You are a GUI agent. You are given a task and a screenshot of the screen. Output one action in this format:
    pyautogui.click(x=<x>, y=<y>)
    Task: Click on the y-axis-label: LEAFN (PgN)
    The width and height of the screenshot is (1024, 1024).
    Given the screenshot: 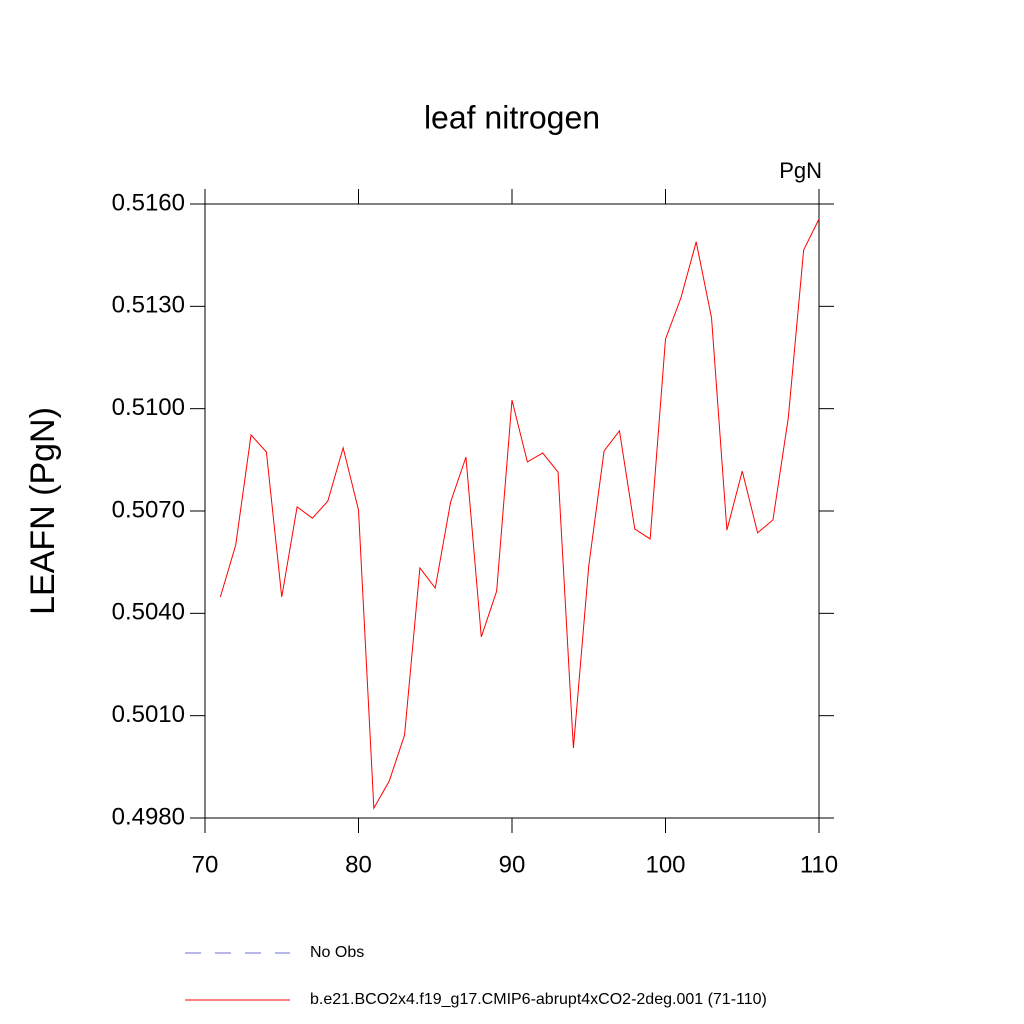 What is the action you would take?
    pyautogui.click(x=43, y=511)
    